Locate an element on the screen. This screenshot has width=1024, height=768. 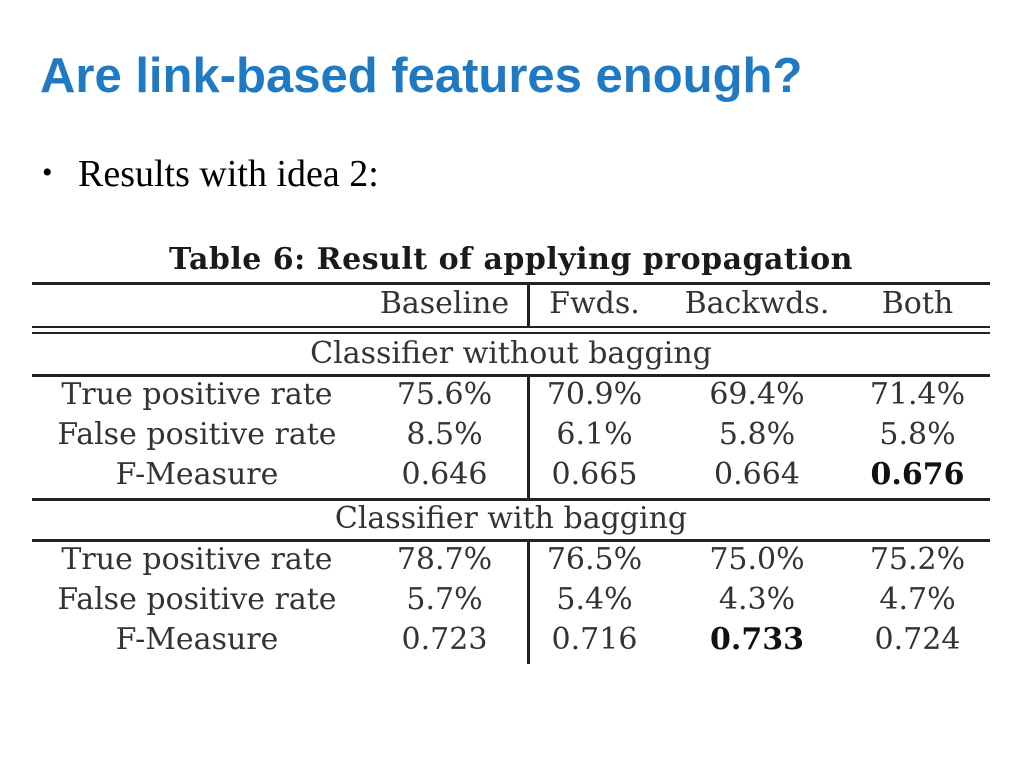
group-separator-rule is located at coordinates (511, 499).